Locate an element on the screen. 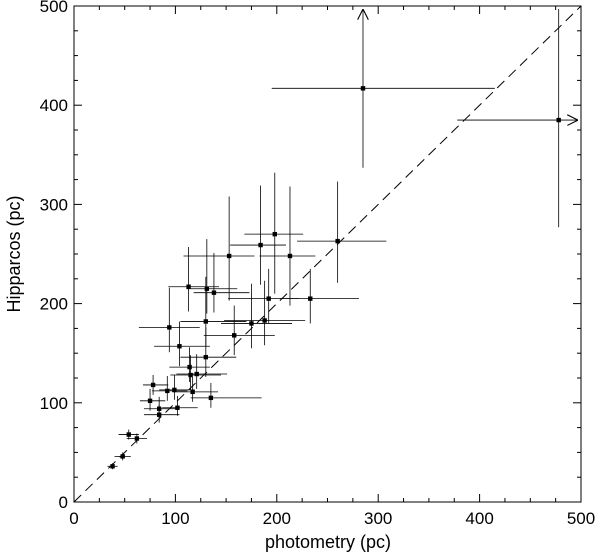 This screenshot has width=600, height=556. y-tick-label: 0 is located at coordinates (63, 502).